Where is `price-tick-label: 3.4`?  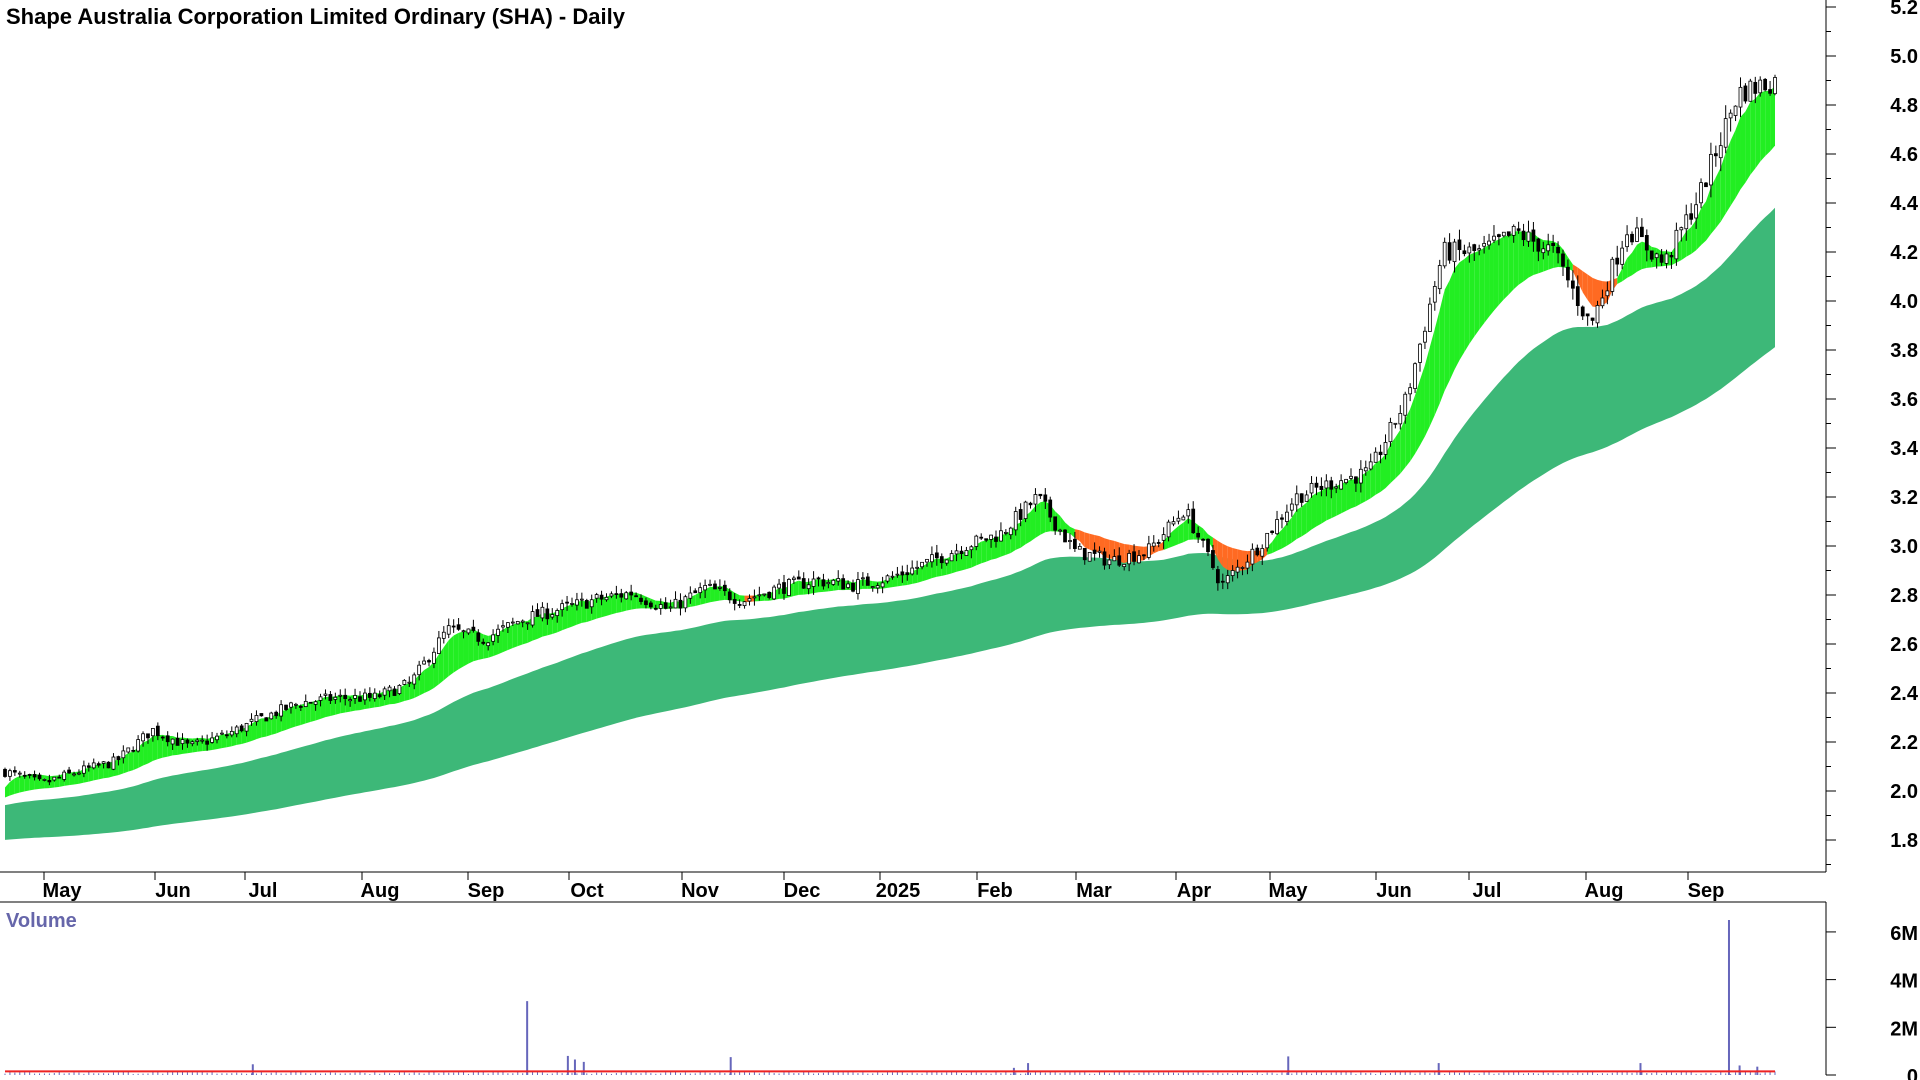
price-tick-label: 3.4 is located at coordinates (1904, 449).